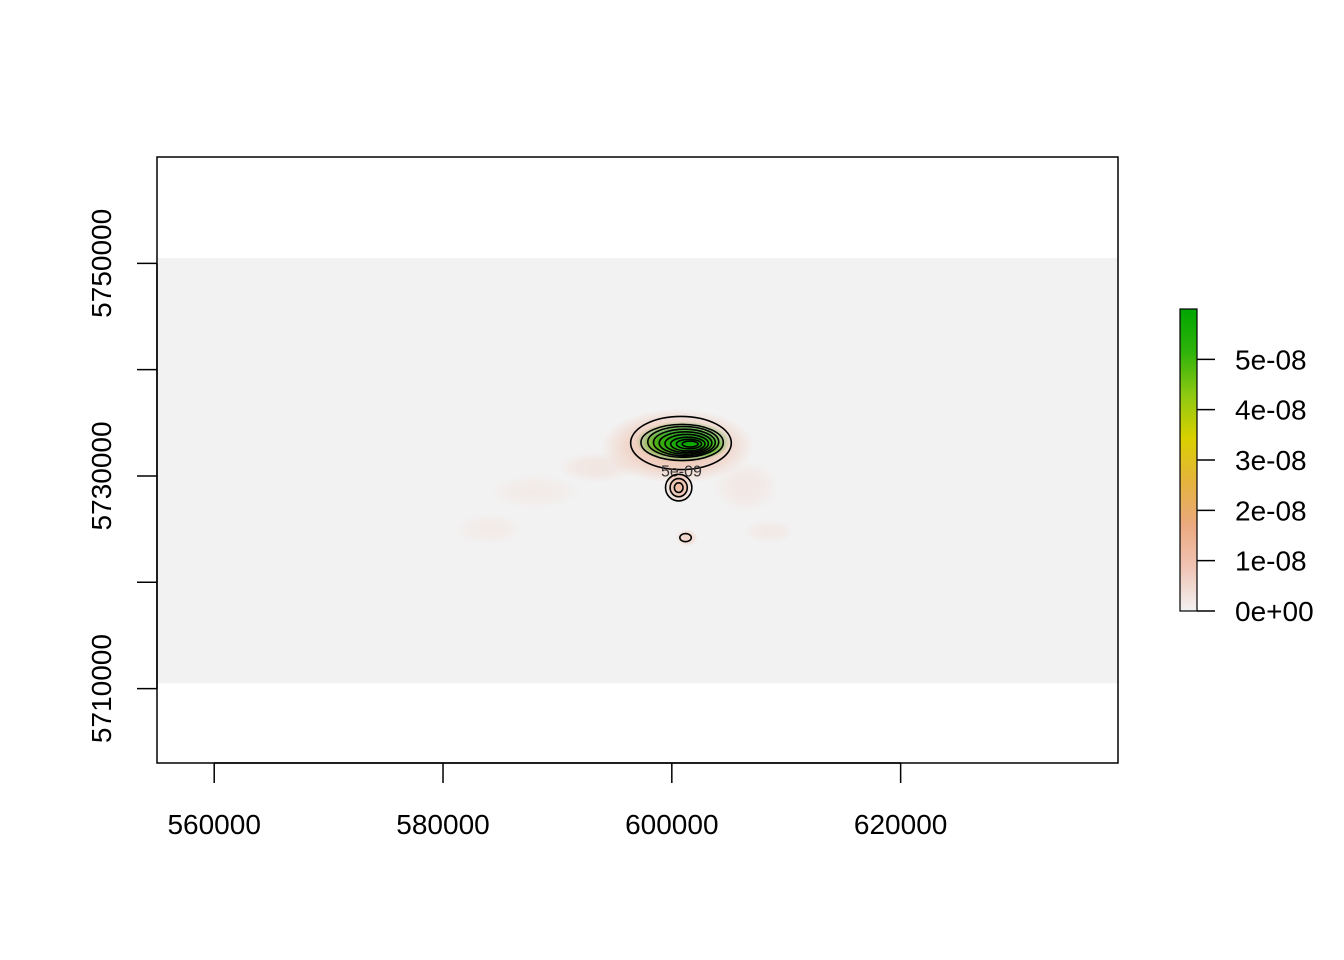 This screenshot has width=1344, height=960. Describe the element at coordinates (101, 263) in the screenshot. I see `y-tick-label: 5750000` at that location.